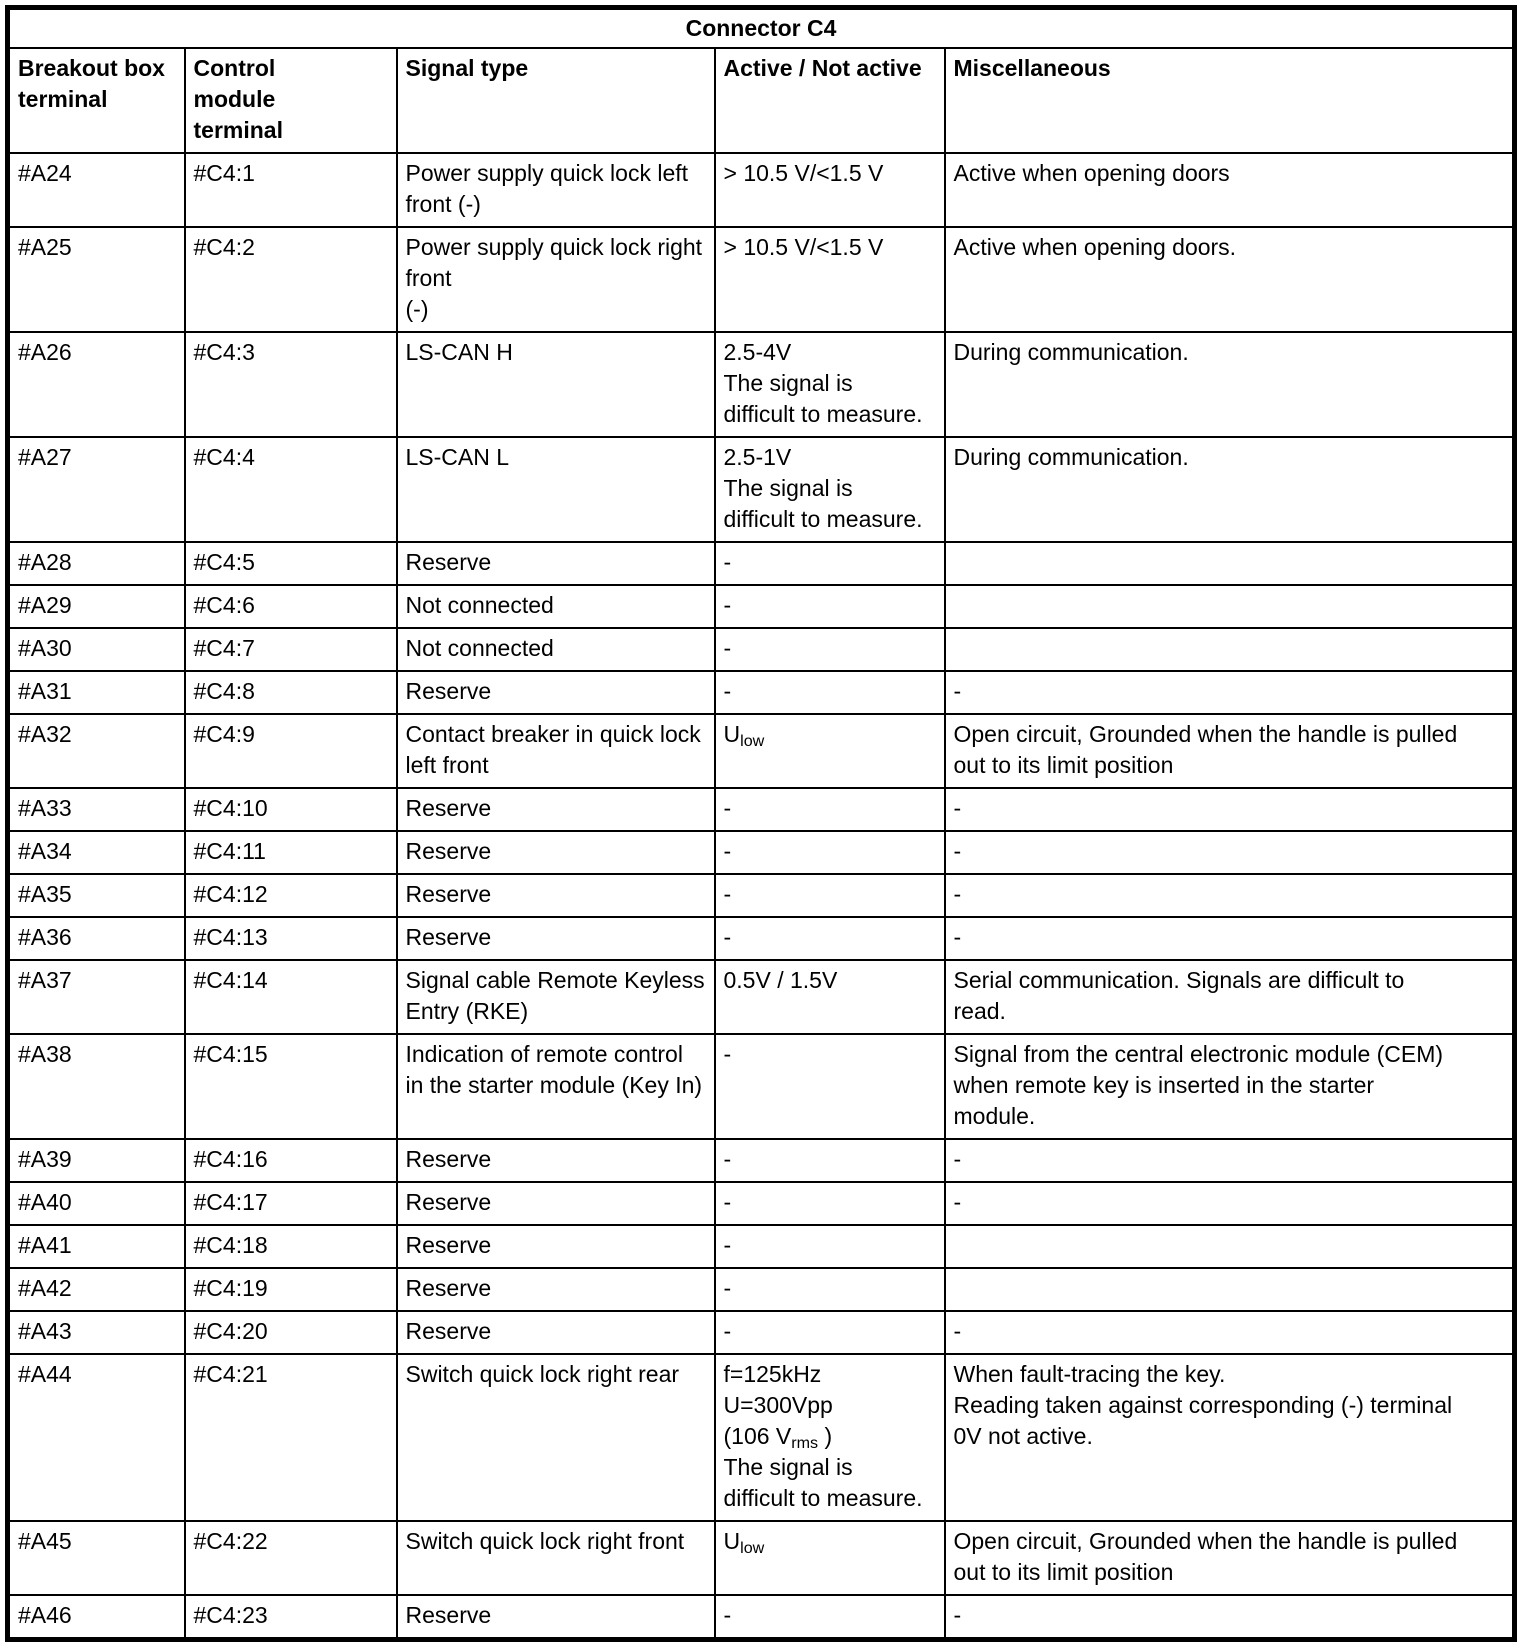  Describe the element at coordinates (761, 1289) in the screenshot. I see `table-row: #A42 #C4:19 Reserve -` at that location.